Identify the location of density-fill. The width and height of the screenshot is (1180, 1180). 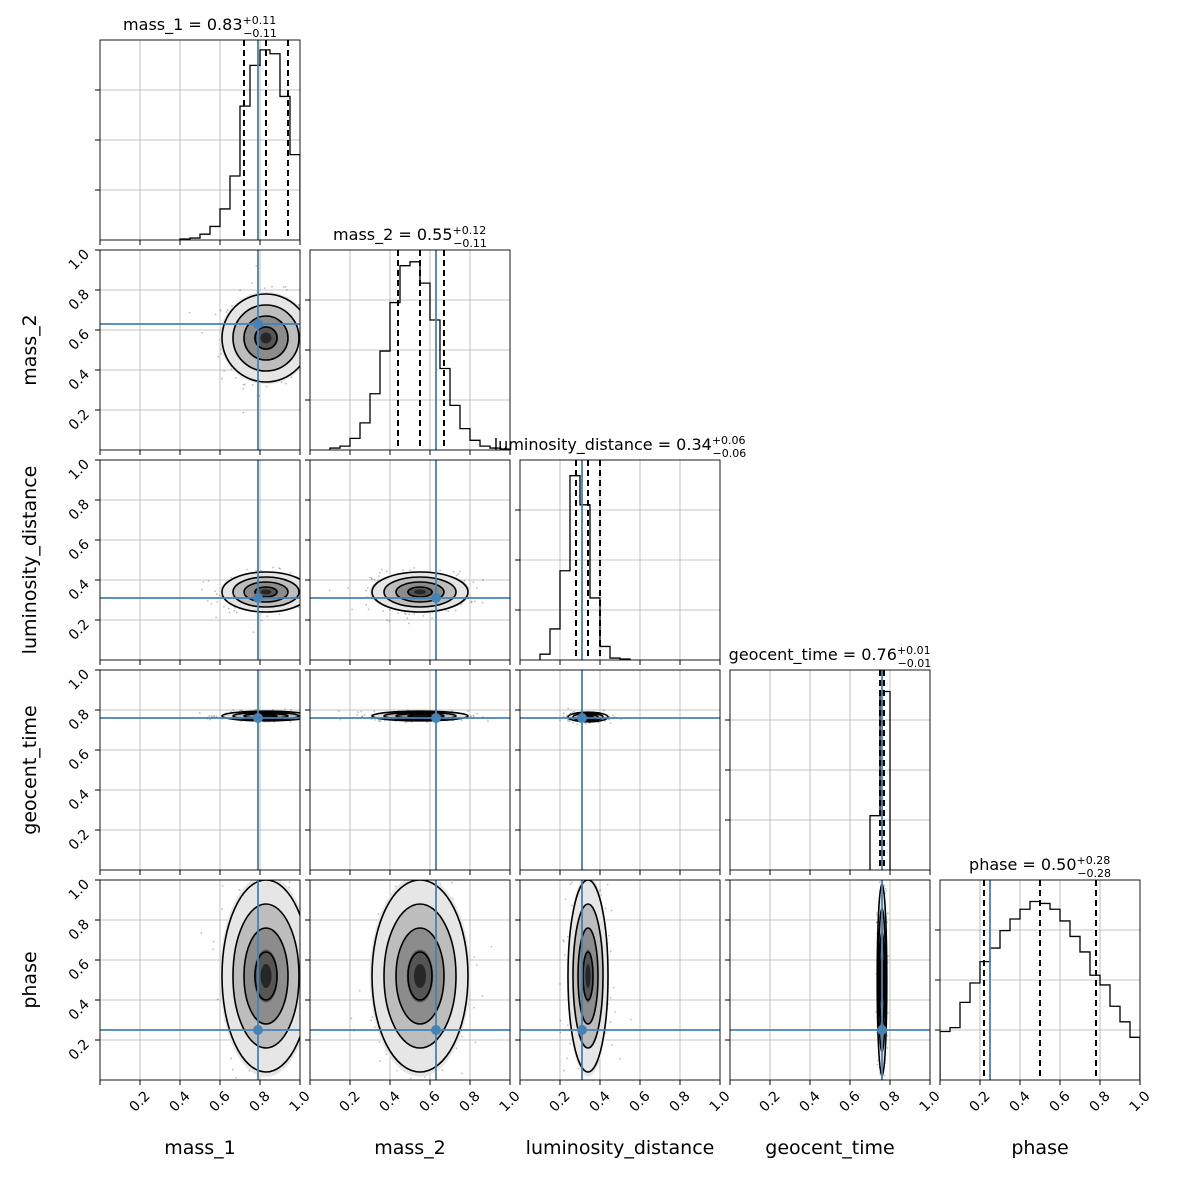
(588, 976).